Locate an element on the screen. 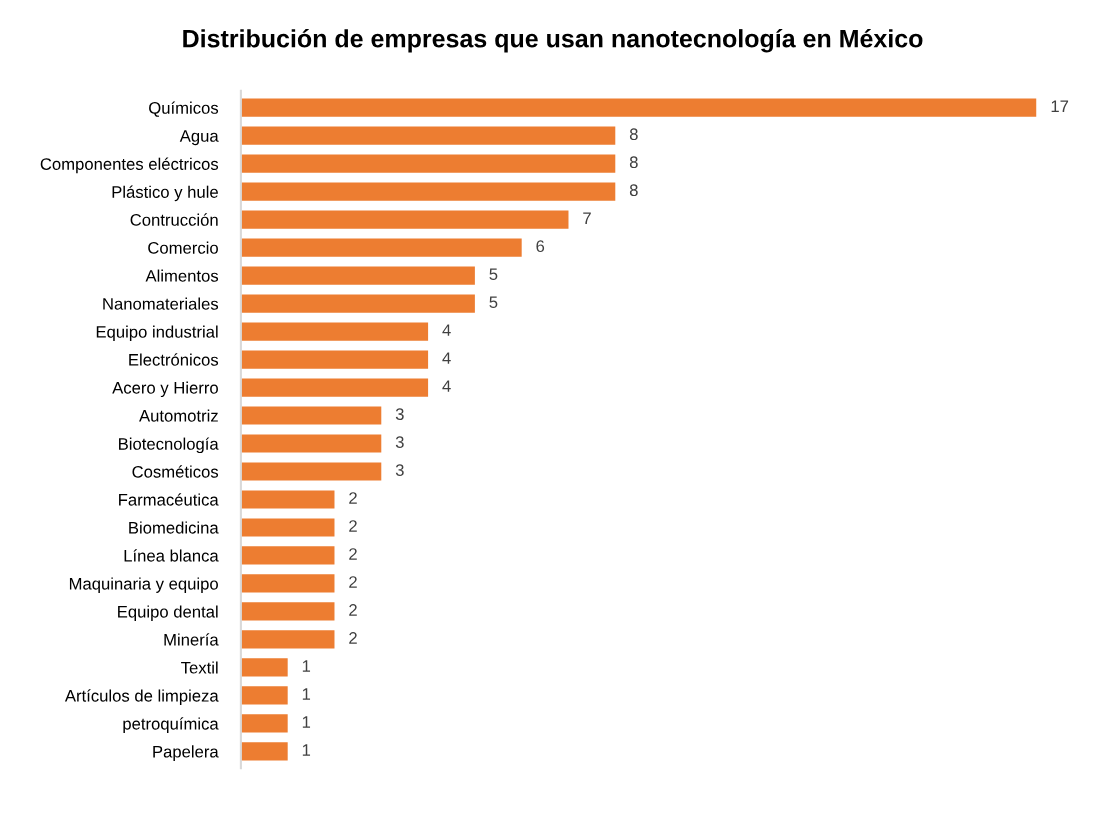 The height and width of the screenshot is (826, 1105). y-tick-label: Biotecnología is located at coordinates (169, 445).